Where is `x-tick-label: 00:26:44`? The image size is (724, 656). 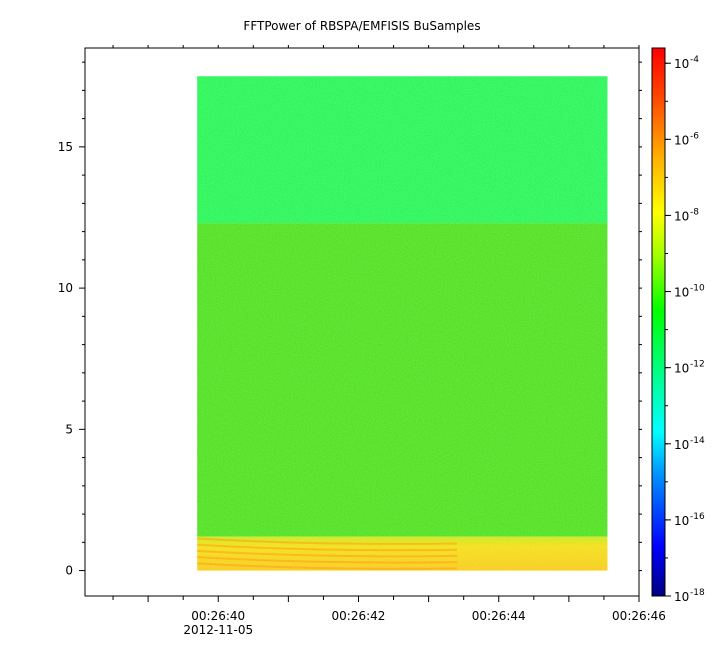
x-tick-label: 00:26:44 is located at coordinates (499, 616).